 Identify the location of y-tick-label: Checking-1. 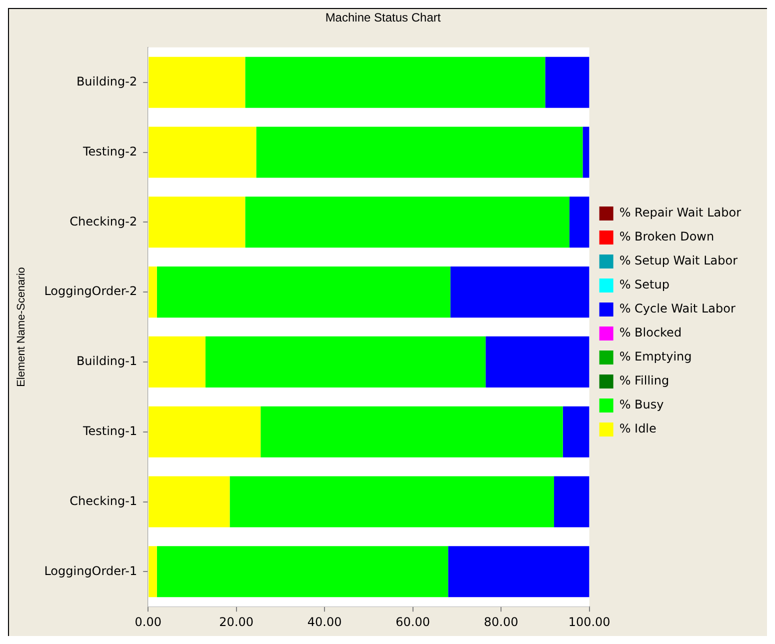
(104, 501).